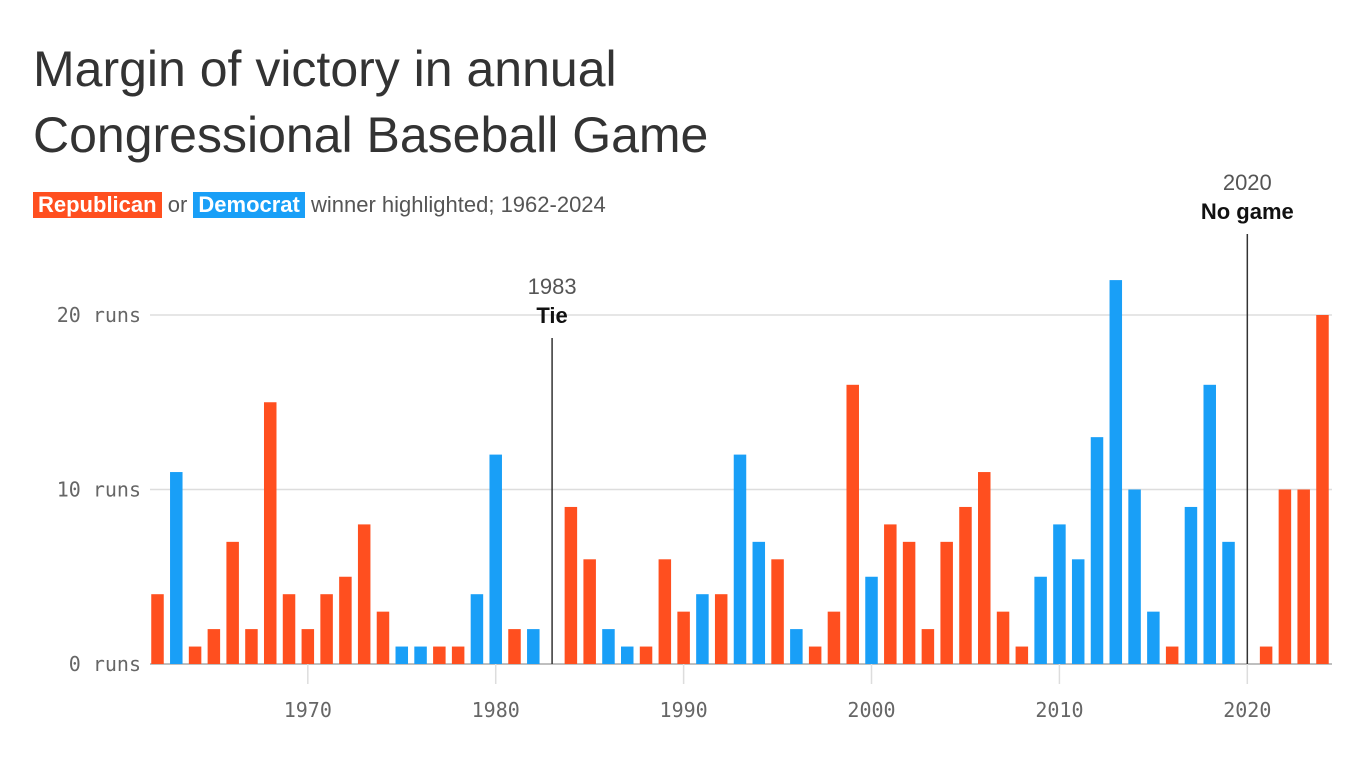 This screenshot has height=768, width=1366. What do you see at coordinates (965, 585) in the screenshot?
I see `bar-2005` at bounding box center [965, 585].